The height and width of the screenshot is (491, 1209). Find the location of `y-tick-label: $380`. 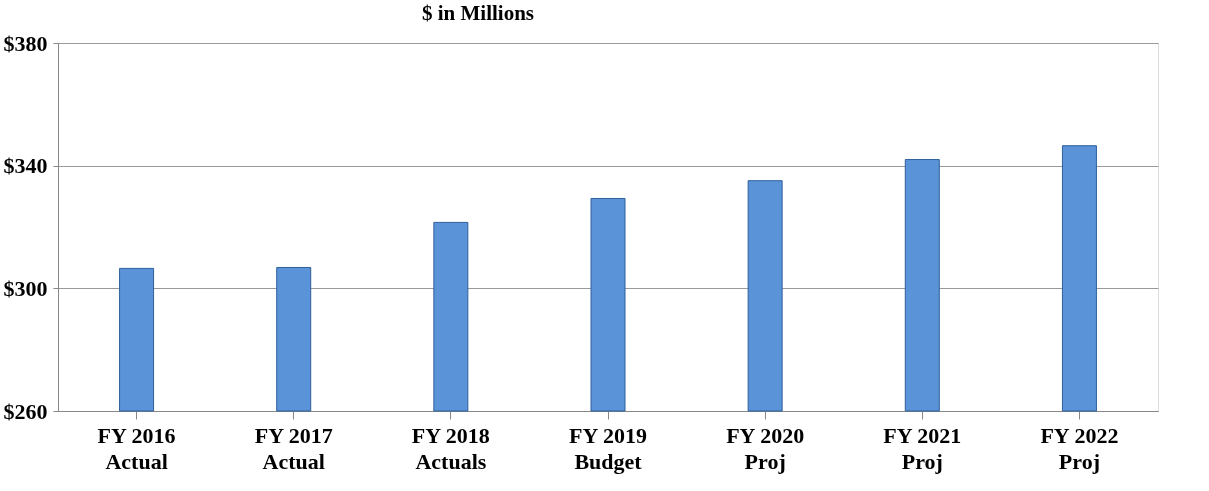

y-tick-label: $380 is located at coordinates (25, 43).